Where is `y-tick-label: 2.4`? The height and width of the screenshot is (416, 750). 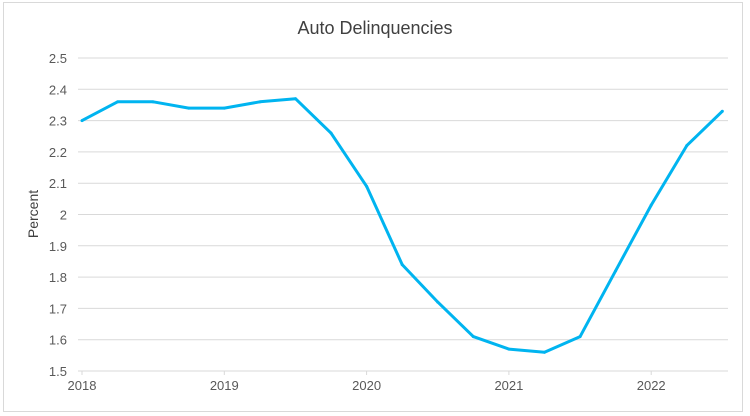 y-tick-label: 2.4 is located at coordinates (58, 89).